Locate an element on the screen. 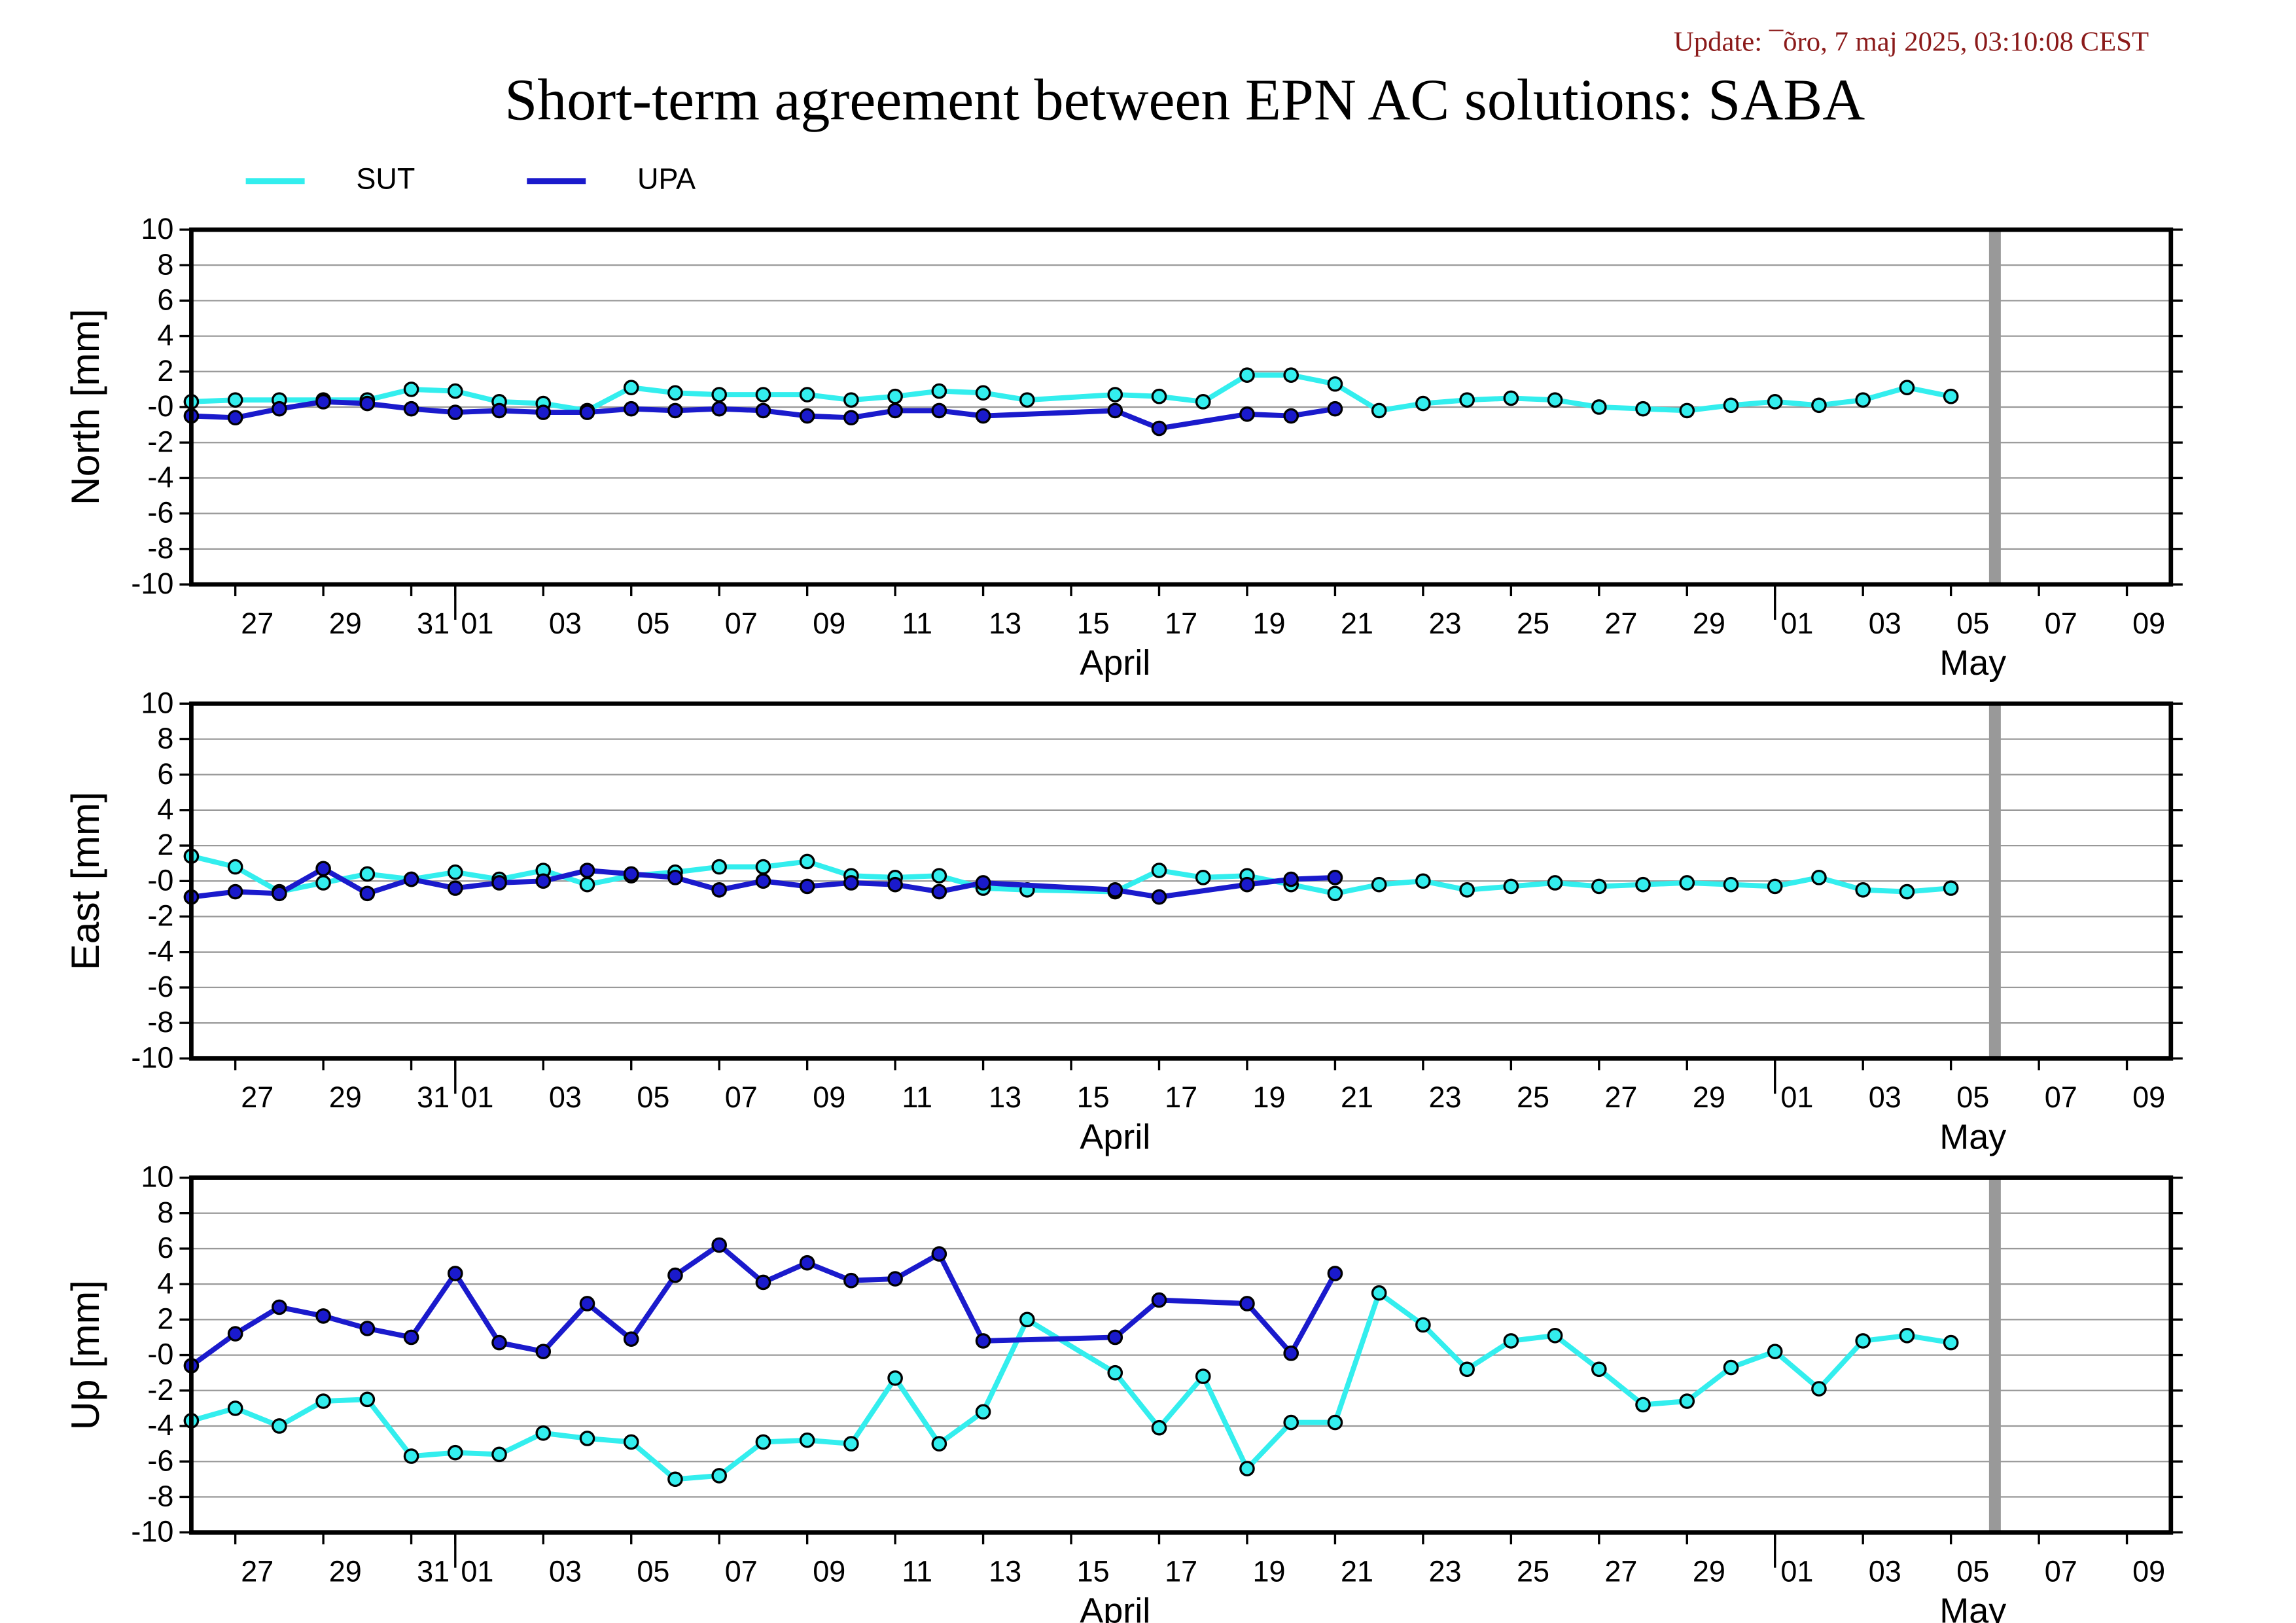  y-tick-label: 8 is located at coordinates (165, 738).